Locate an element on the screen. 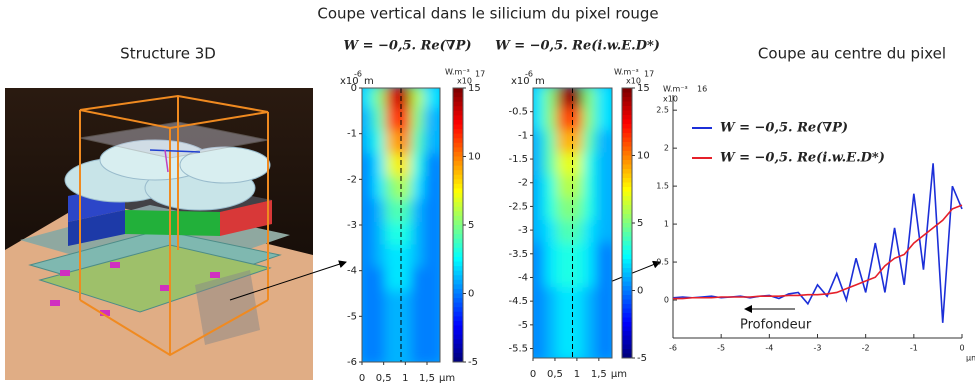  y-tick-label: 0 is located at coordinates (666, 300).